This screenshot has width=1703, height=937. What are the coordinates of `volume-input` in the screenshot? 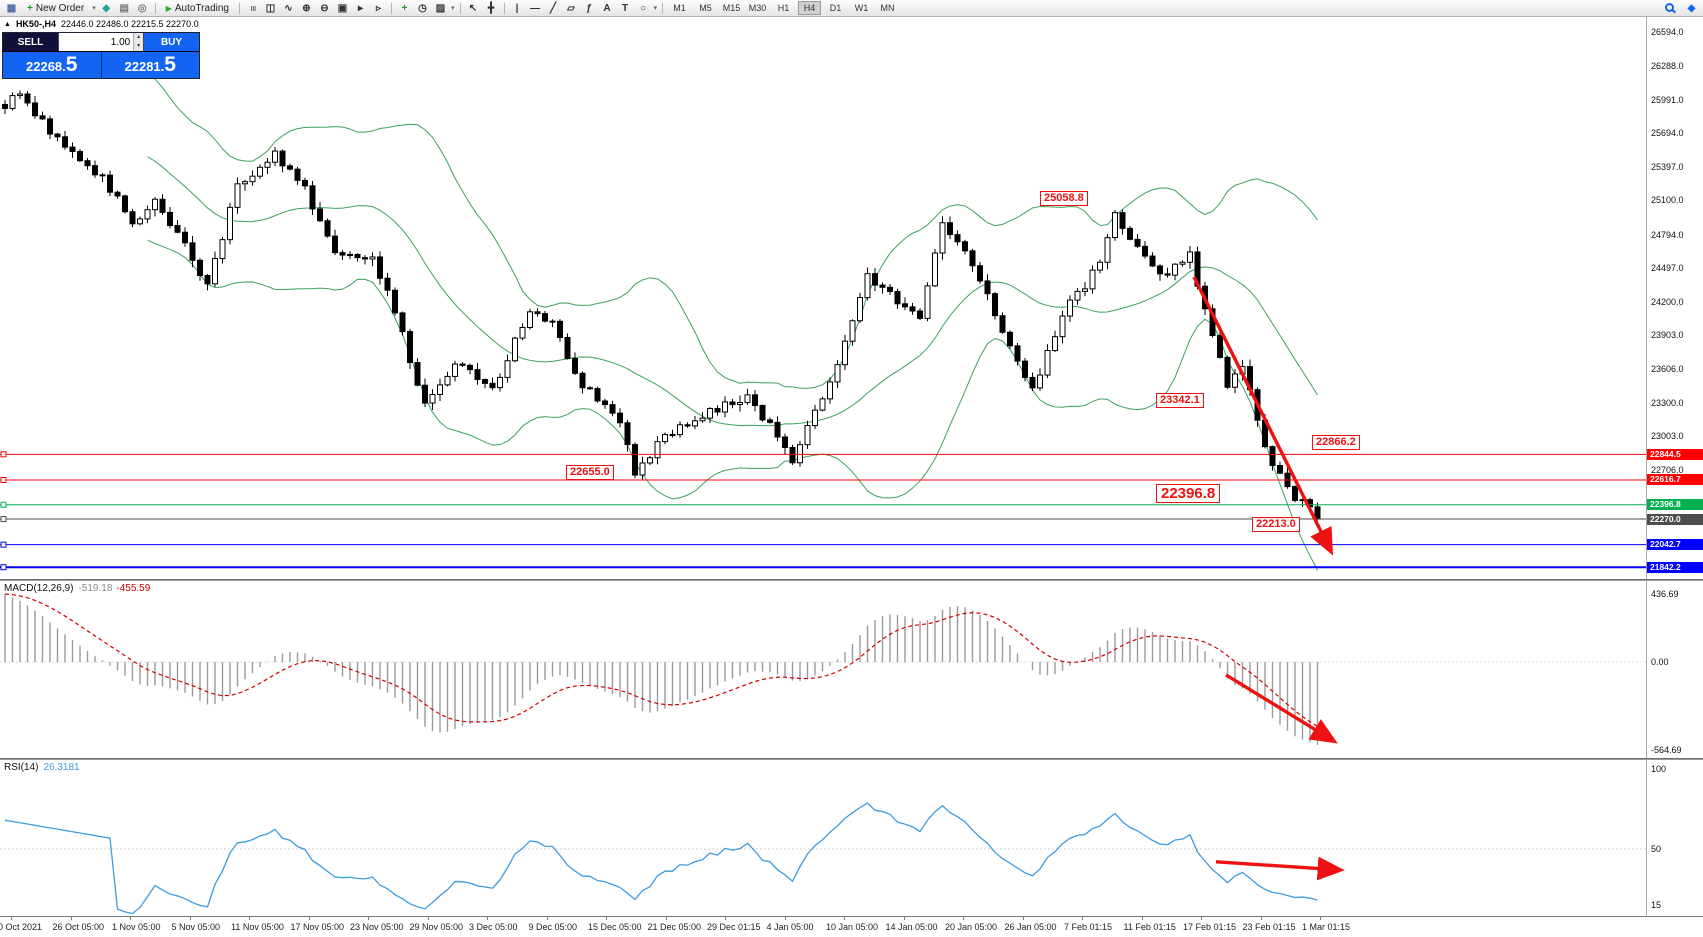 It's located at (96, 42).